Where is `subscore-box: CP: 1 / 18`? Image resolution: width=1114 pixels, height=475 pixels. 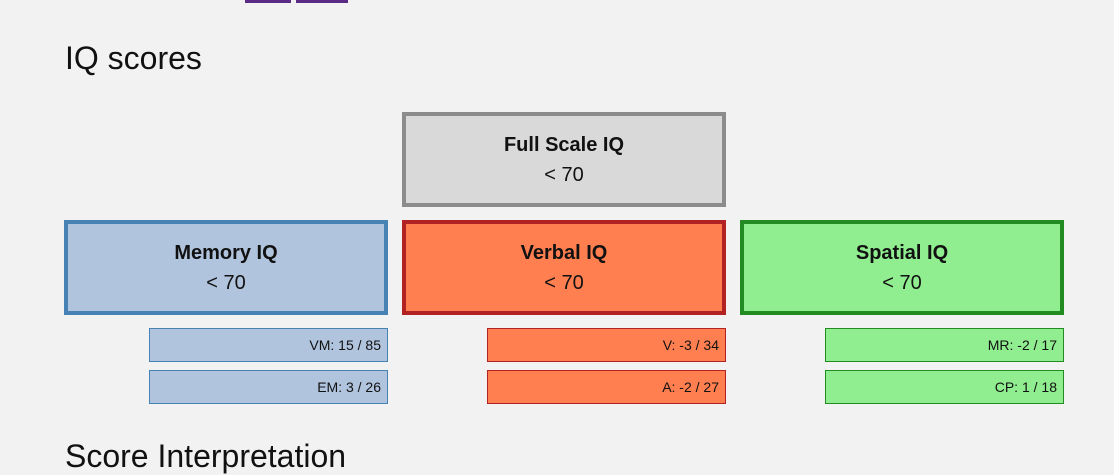 subscore-box: CP: 1 / 18 is located at coordinates (944, 387).